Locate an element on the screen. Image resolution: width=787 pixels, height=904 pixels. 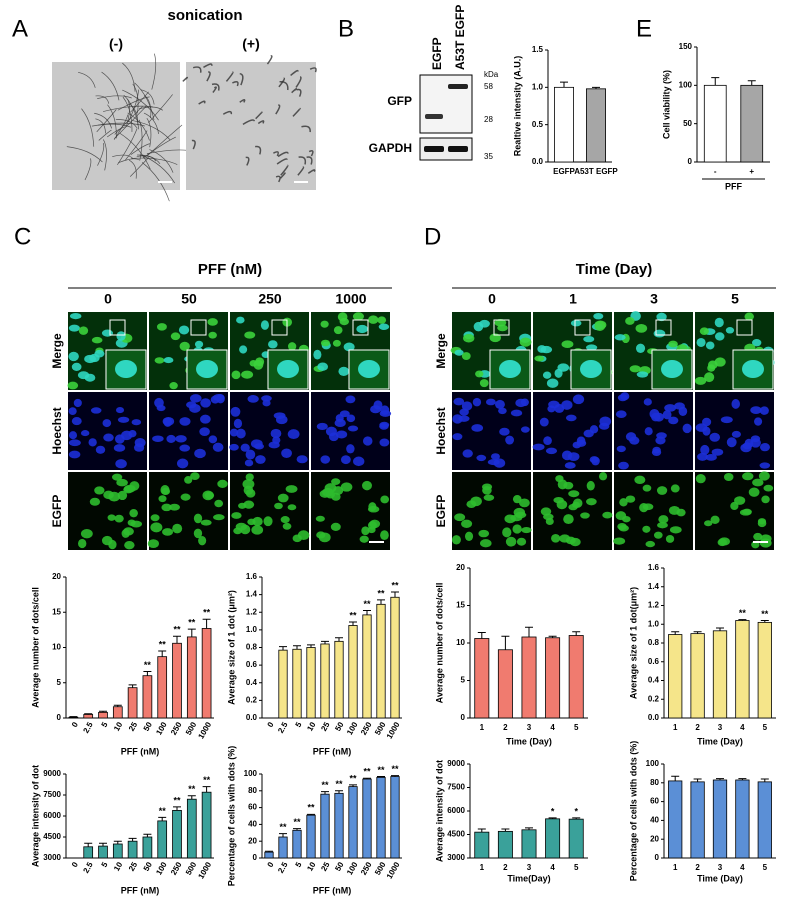
x-tick-label: 3 is located at coordinates (529, 867).